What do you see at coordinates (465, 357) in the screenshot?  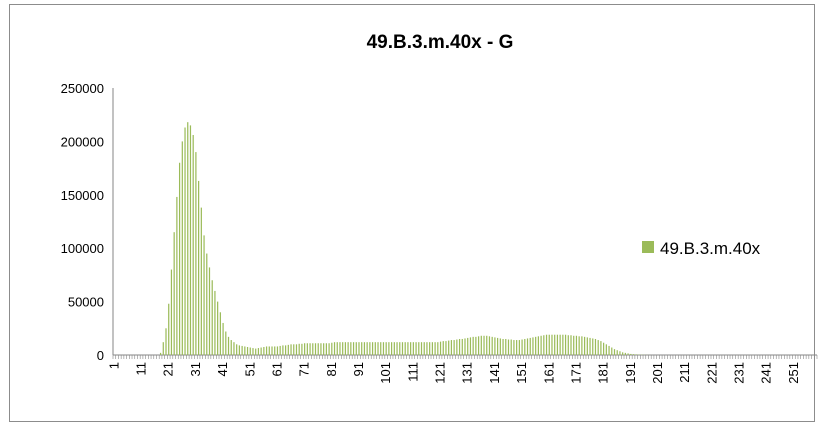 I see `x-axis-ticks` at bounding box center [465, 357].